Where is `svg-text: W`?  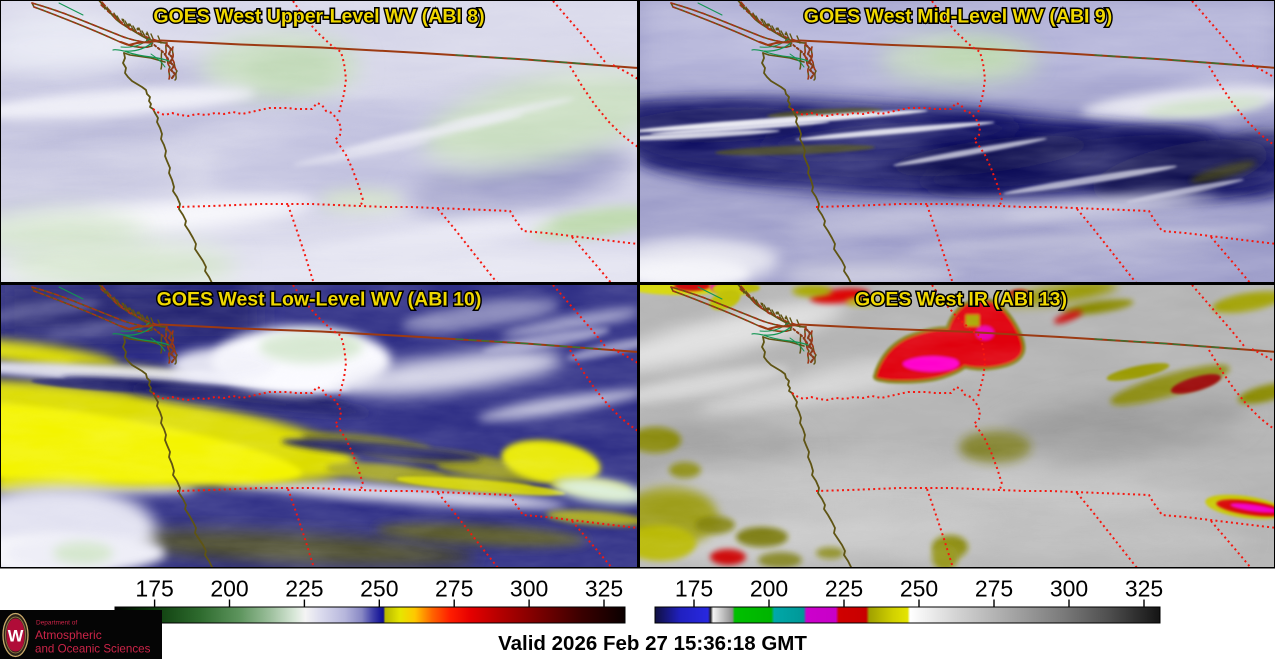 svg-text: W is located at coordinates (16, 637).